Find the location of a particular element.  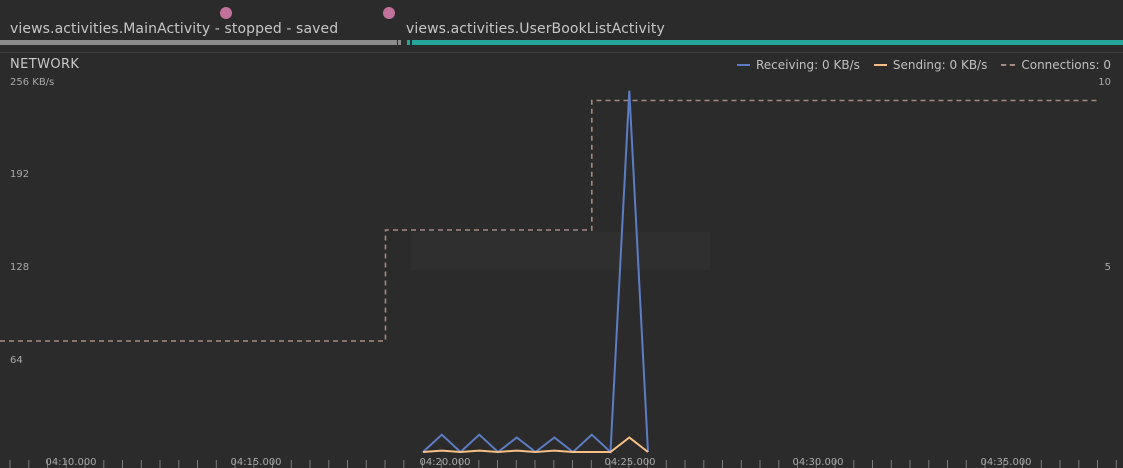

legend-connections: Connections: 0 is located at coordinates (1056, 65).